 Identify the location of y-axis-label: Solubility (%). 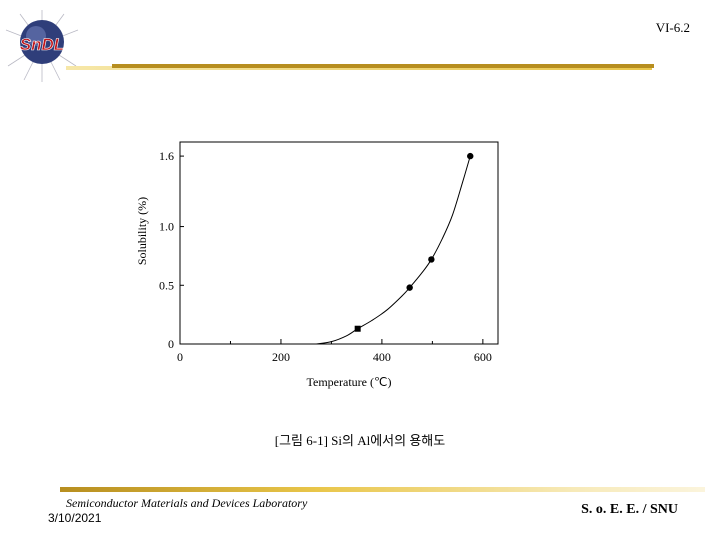
(142, 231).